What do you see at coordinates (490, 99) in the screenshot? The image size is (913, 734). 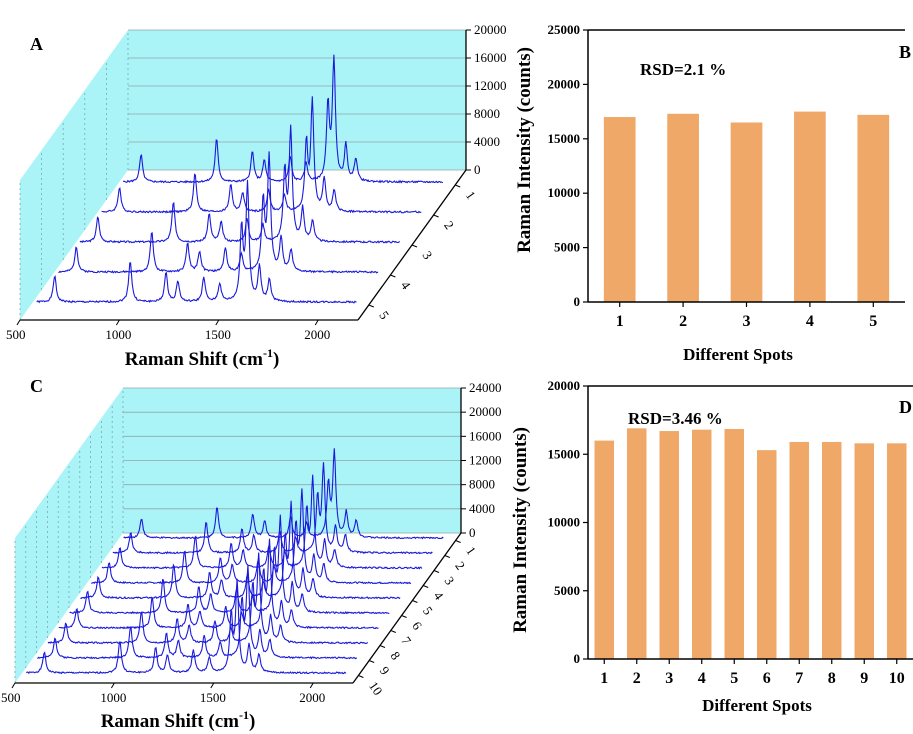 I see `panel-a-intensity-ticks: 0 4000 8000 12000 16000 20000` at bounding box center [490, 99].